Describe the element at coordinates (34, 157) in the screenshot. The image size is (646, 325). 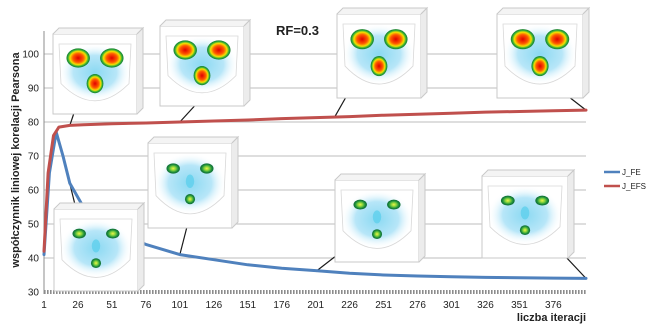
I see `y-tick-label: 70` at that location.